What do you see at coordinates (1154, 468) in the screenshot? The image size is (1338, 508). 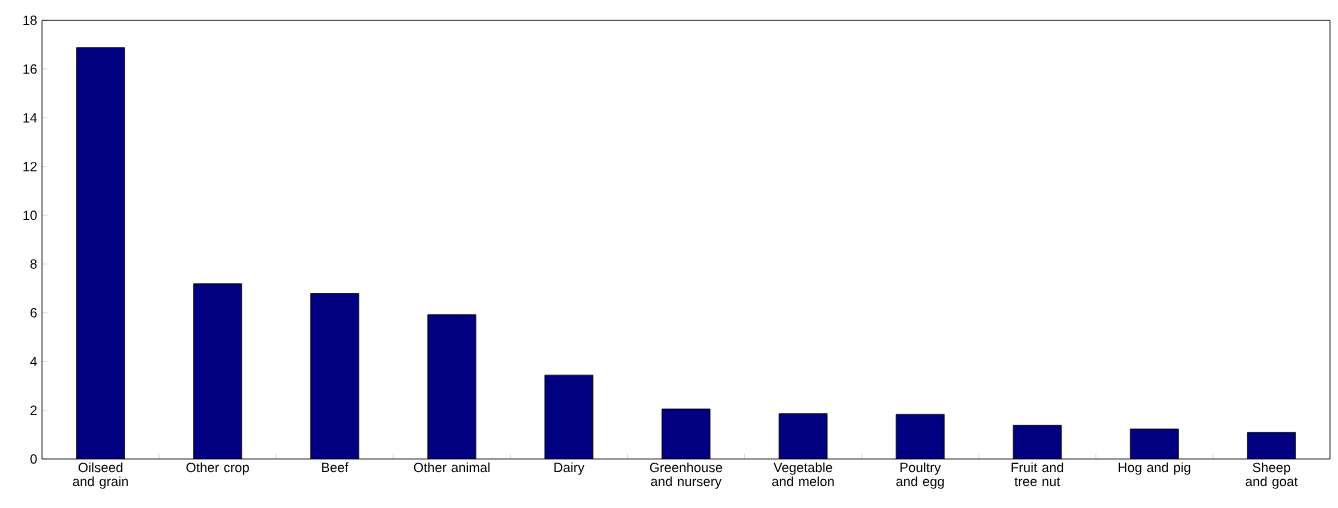 I see `x-tick-label: Hog and pig` at bounding box center [1154, 468].